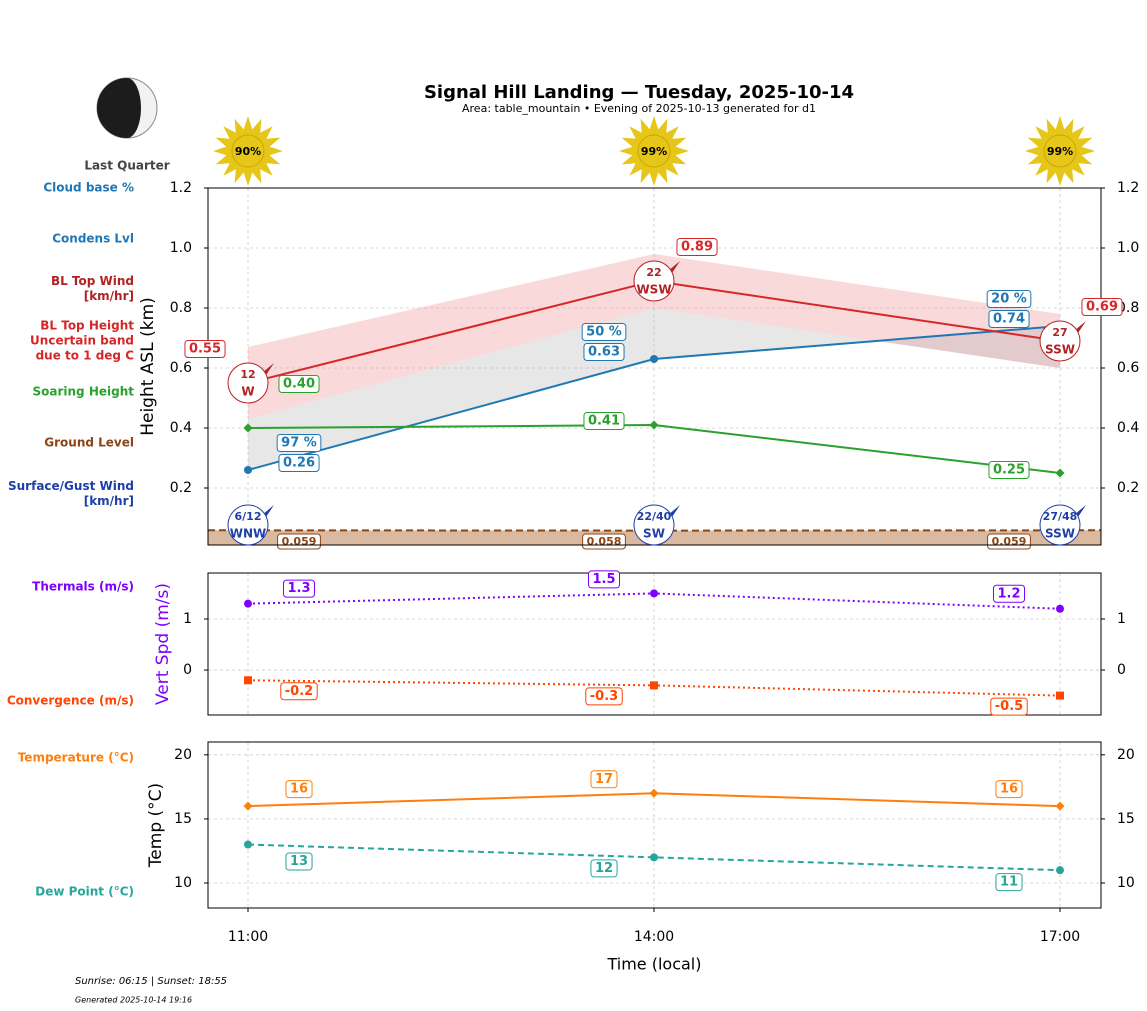  I want to click on series-line, so click(654, 857).